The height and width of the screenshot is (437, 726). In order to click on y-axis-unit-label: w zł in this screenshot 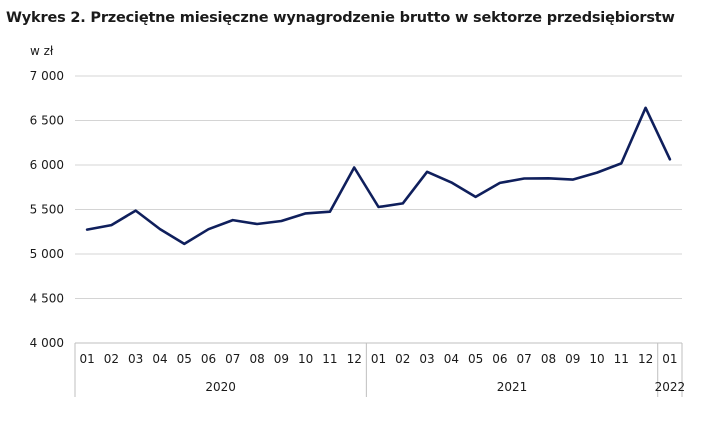, I will do `click(42, 51)`.